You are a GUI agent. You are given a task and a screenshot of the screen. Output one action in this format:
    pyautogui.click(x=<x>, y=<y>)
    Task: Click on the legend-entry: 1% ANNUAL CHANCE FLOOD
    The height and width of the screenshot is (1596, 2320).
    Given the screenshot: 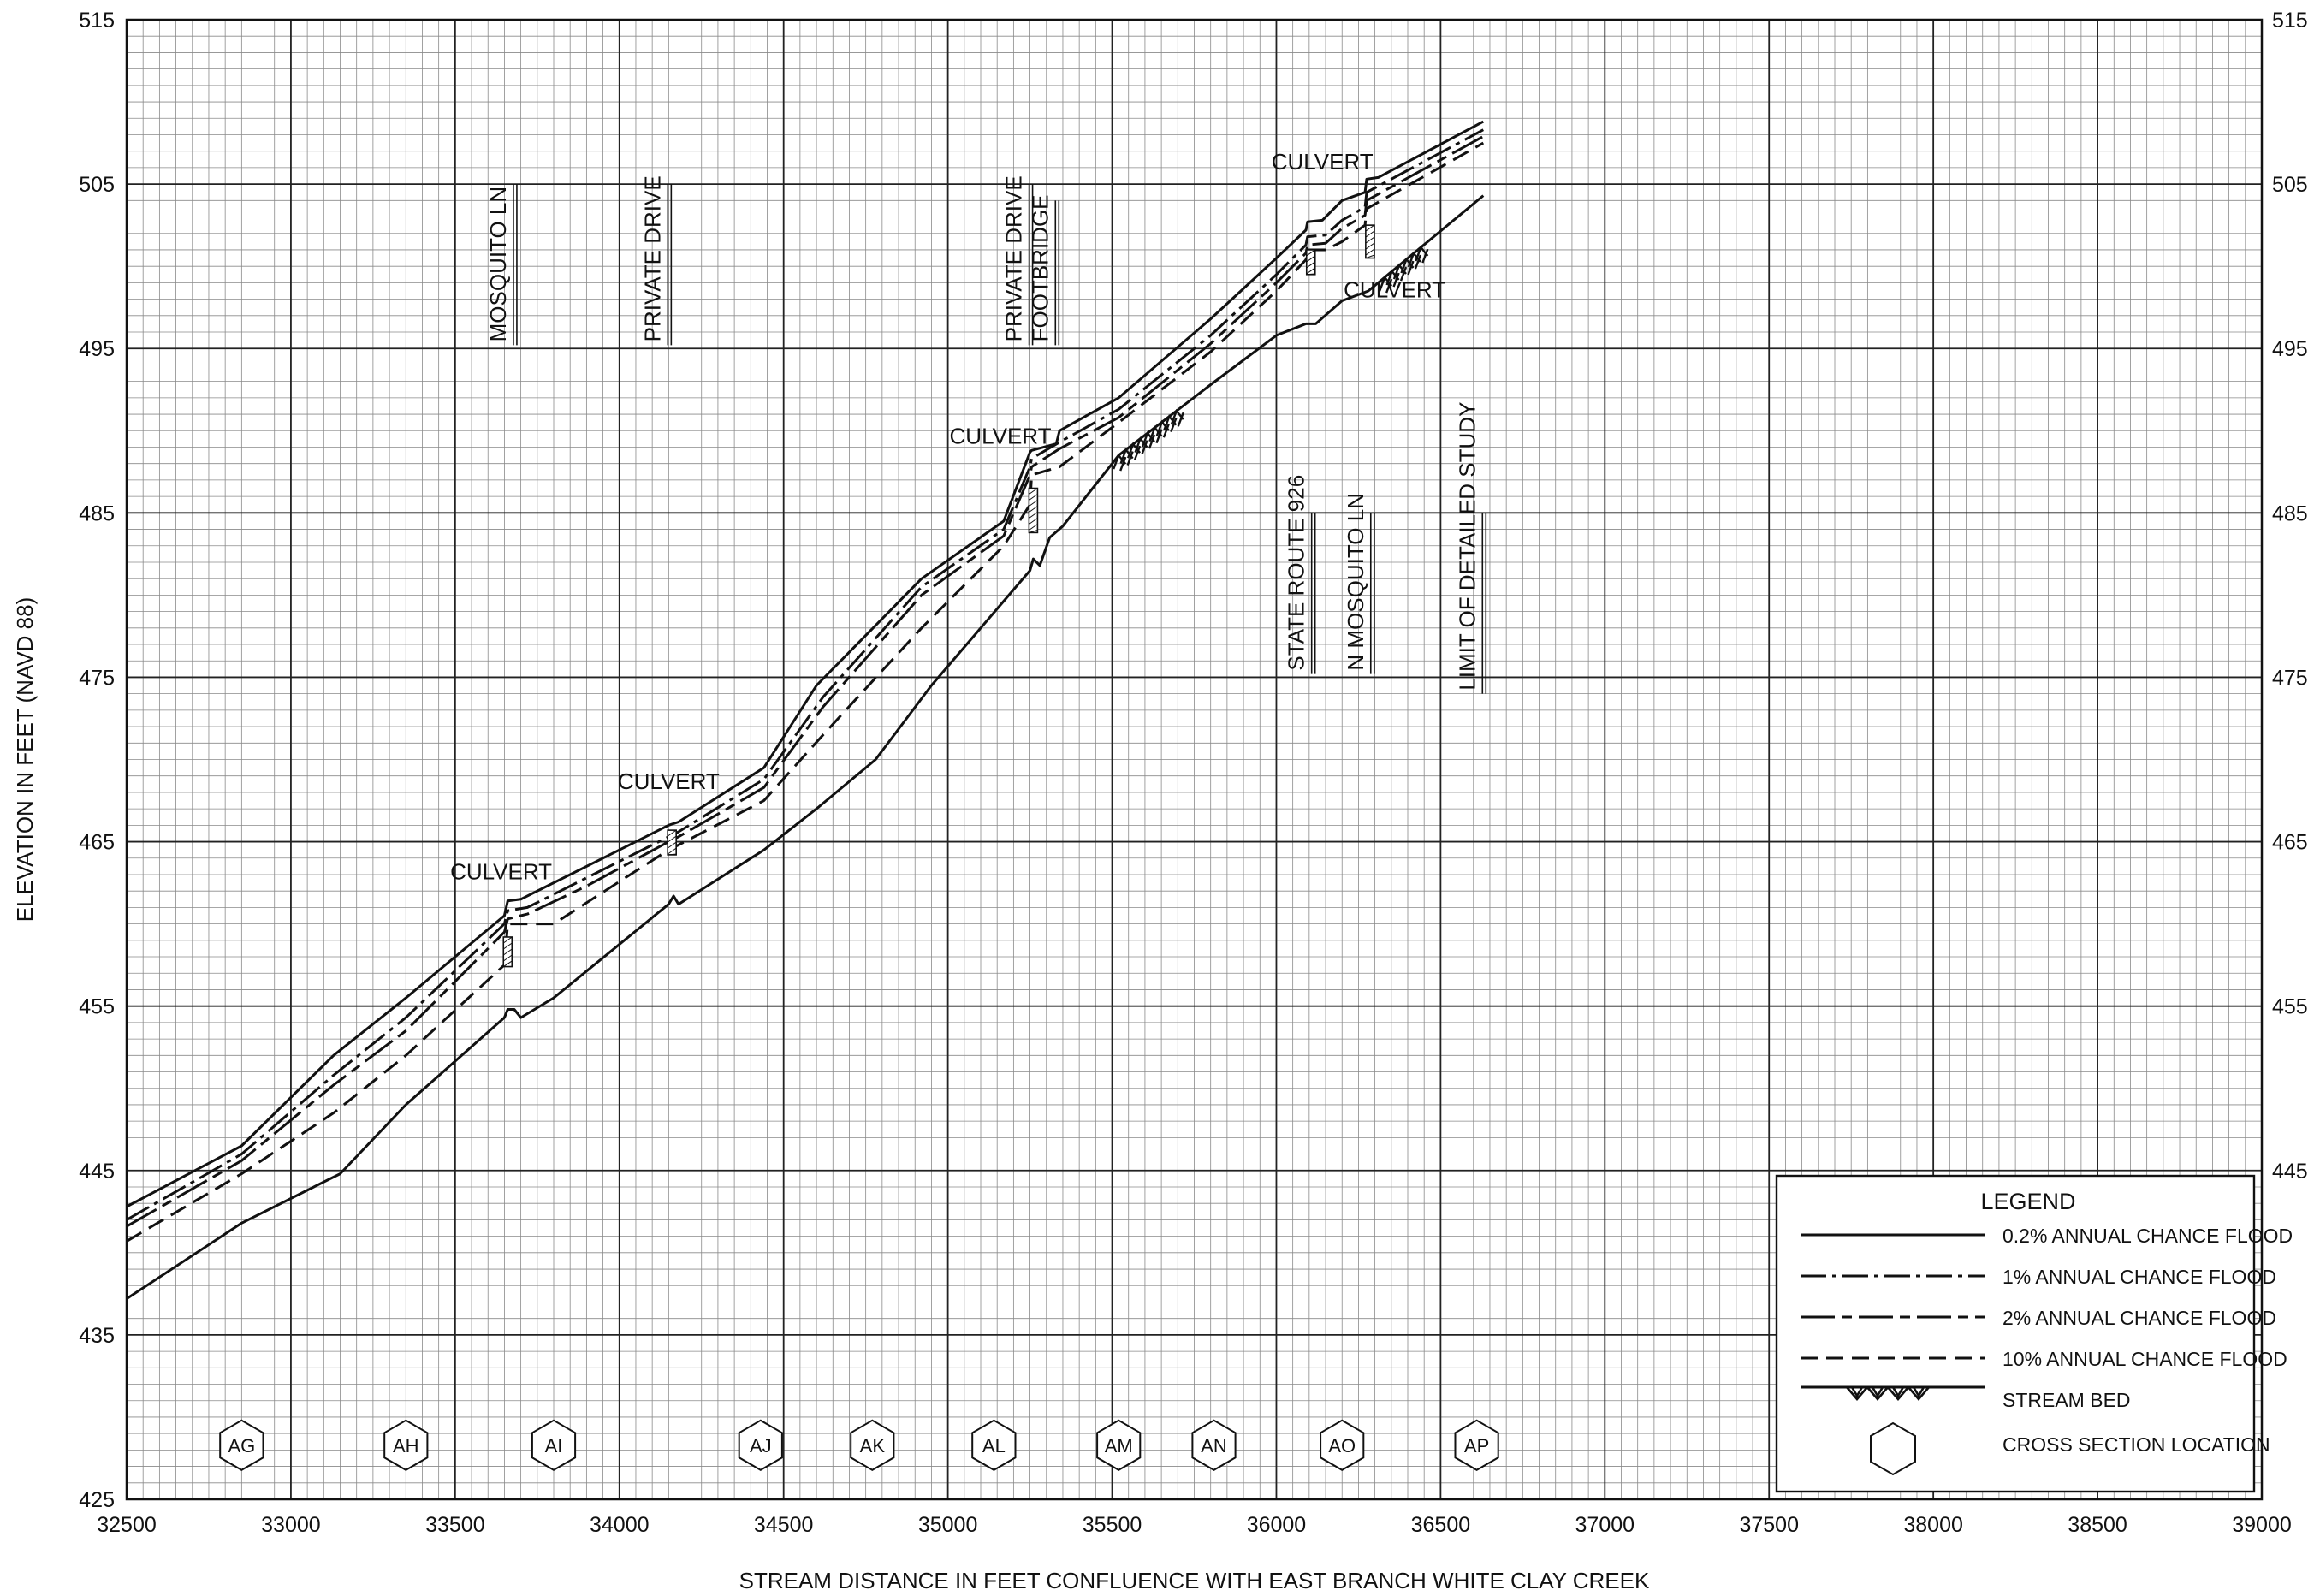 What is the action you would take?
    pyautogui.click(x=2038, y=1277)
    